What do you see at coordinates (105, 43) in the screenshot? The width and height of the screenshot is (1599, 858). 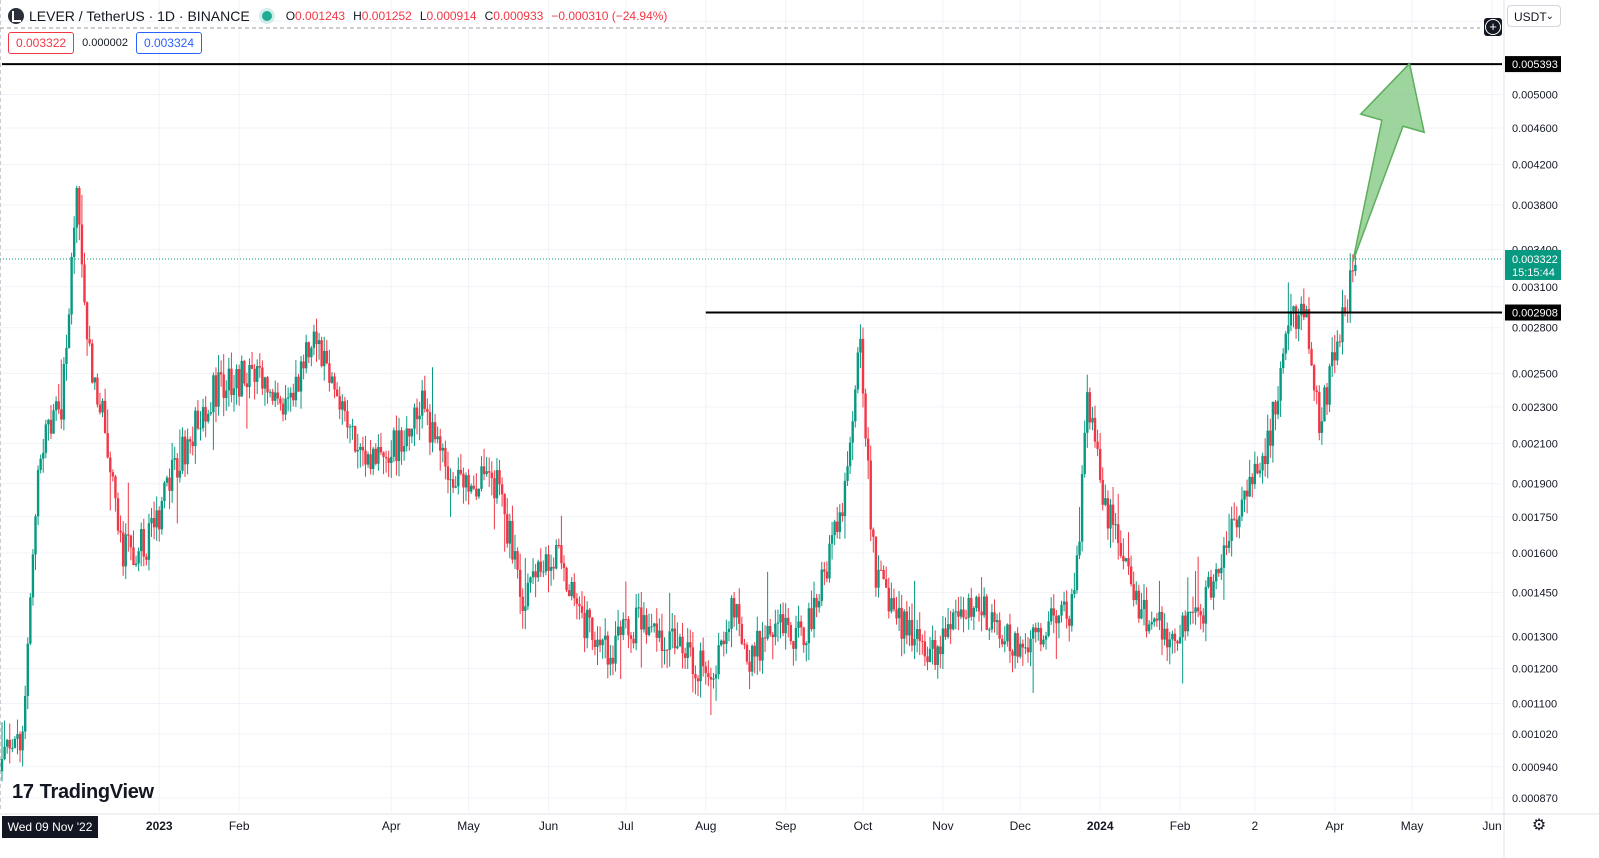 I see `order-panel: 0.003322 0.000002 0.003324` at bounding box center [105, 43].